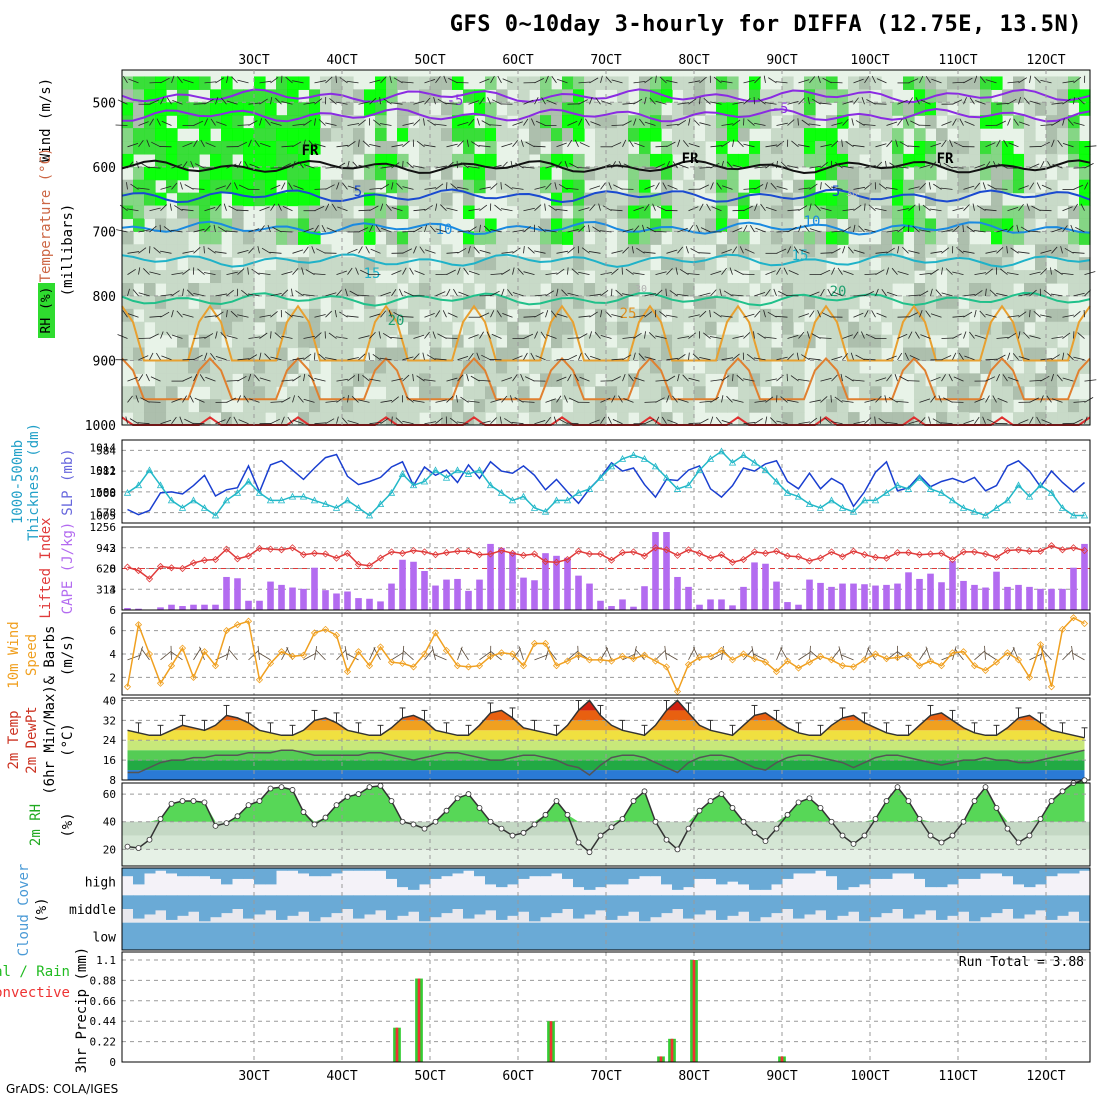 The image size is (1100, 1100). What do you see at coordinates (869, 1076) in the screenshot?
I see `bottom-time-label: 10OCT` at bounding box center [869, 1076].